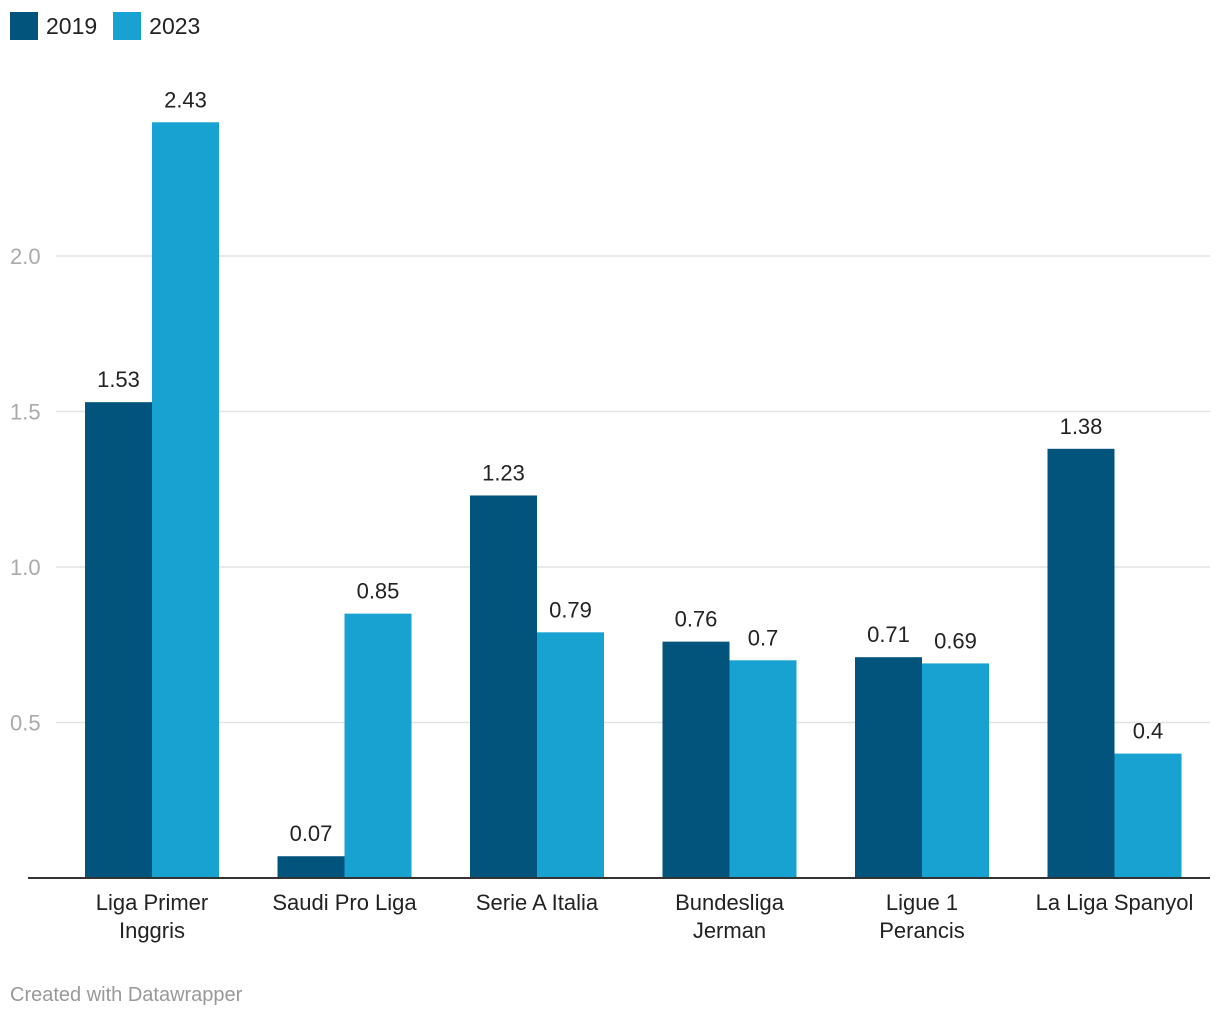 This screenshot has width=1220, height=1020. What do you see at coordinates (922, 902) in the screenshot?
I see `x-tick-label: Ligue 1` at bounding box center [922, 902].